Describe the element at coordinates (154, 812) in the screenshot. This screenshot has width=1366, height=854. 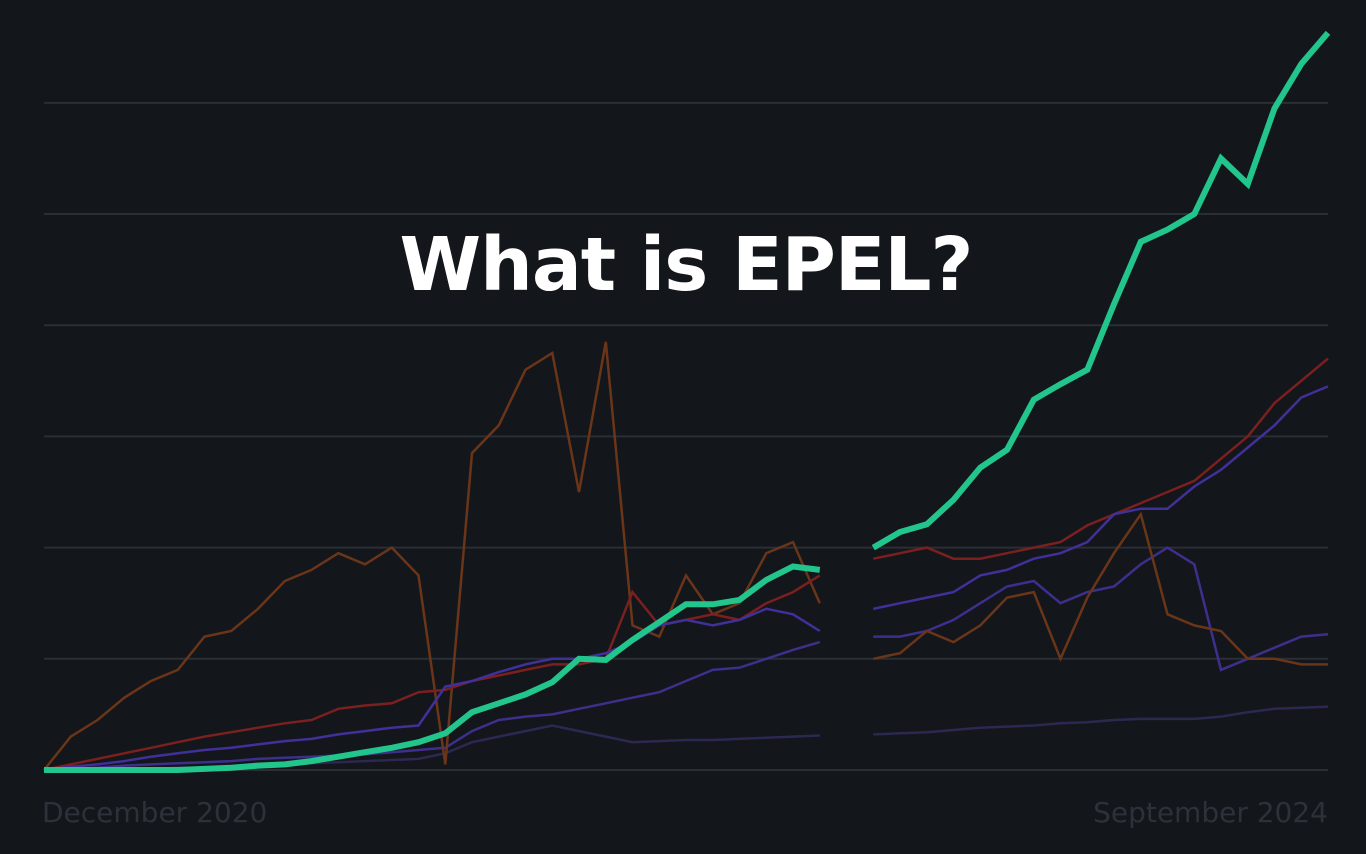
I see `x-tick-label: December 2020` at that location.